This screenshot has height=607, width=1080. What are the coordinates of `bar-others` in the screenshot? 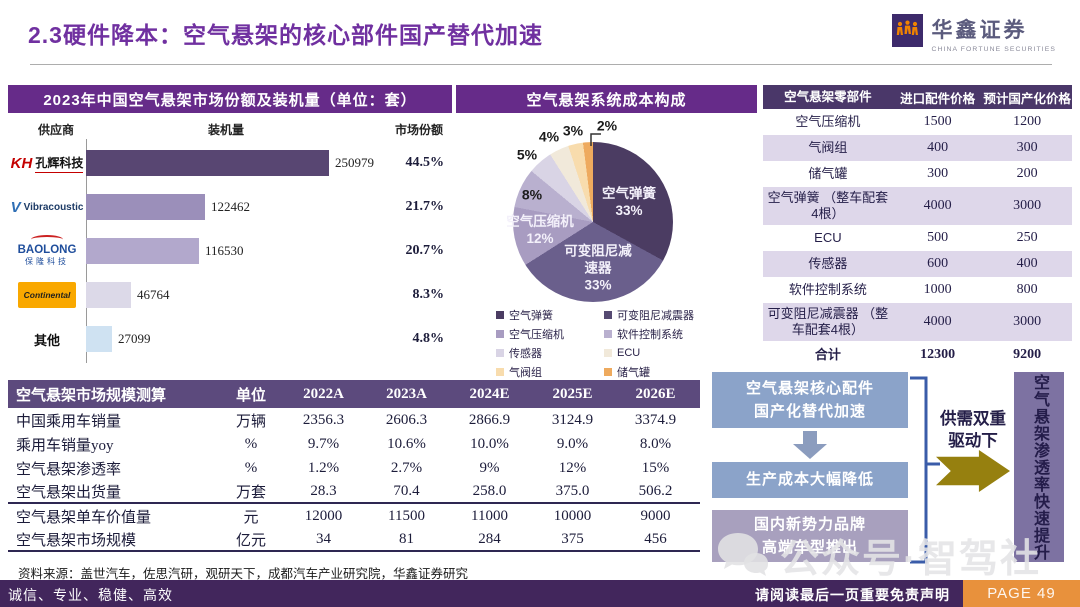 It's located at (99, 339).